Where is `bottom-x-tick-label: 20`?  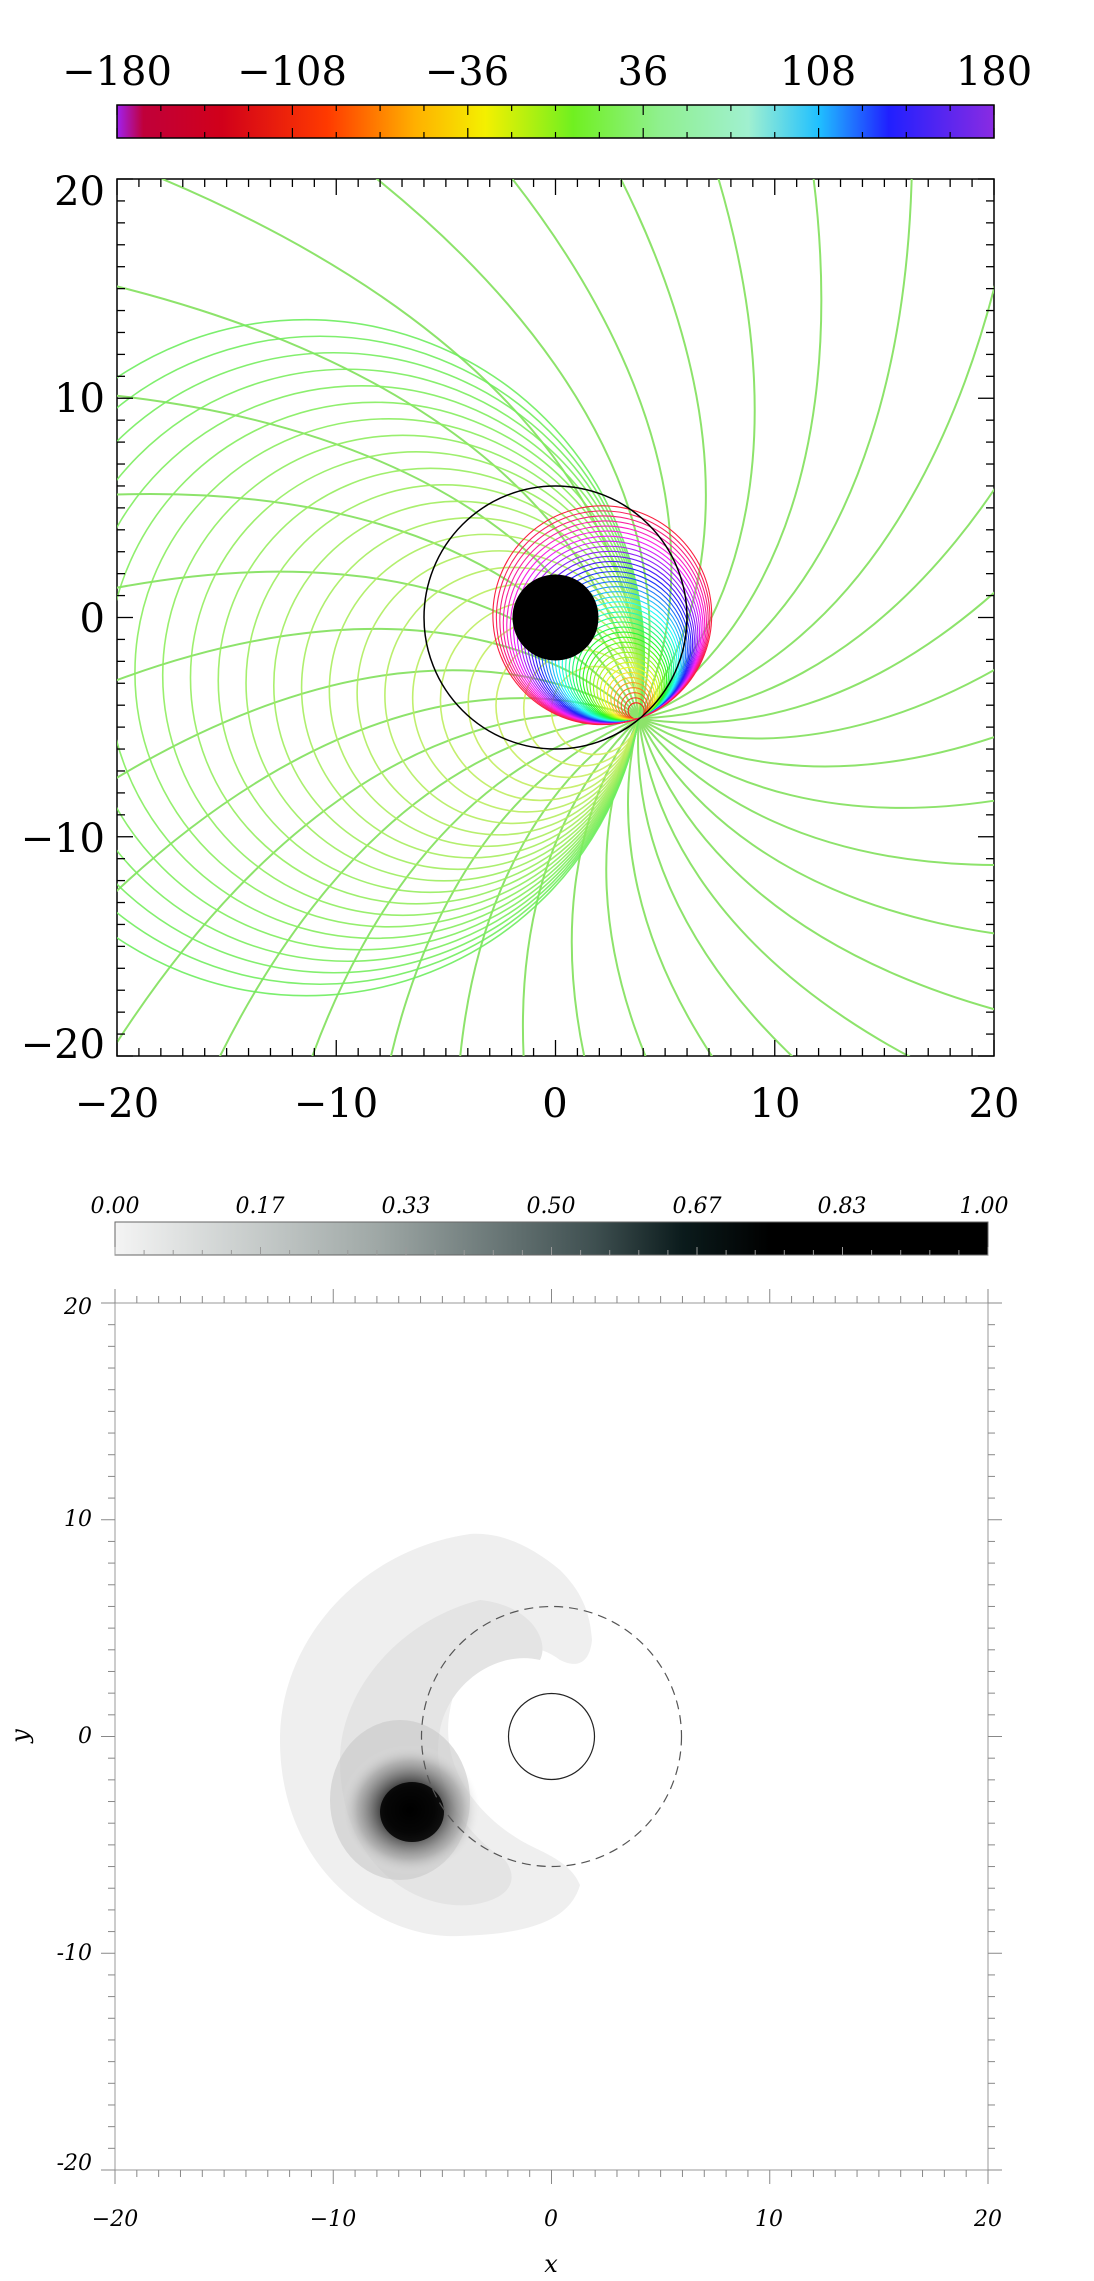
bottom-x-tick-label: 20 is located at coordinates (987, 2219).